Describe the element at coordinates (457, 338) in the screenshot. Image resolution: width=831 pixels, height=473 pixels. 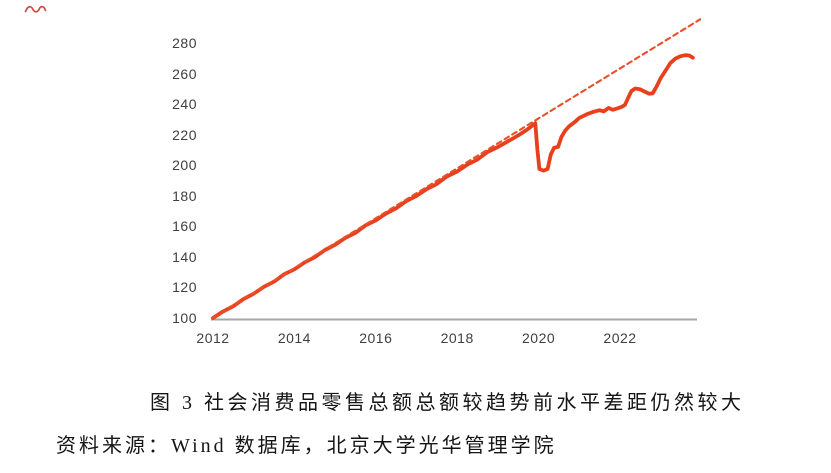
I see `x-tick-label-2018: 2018` at that location.